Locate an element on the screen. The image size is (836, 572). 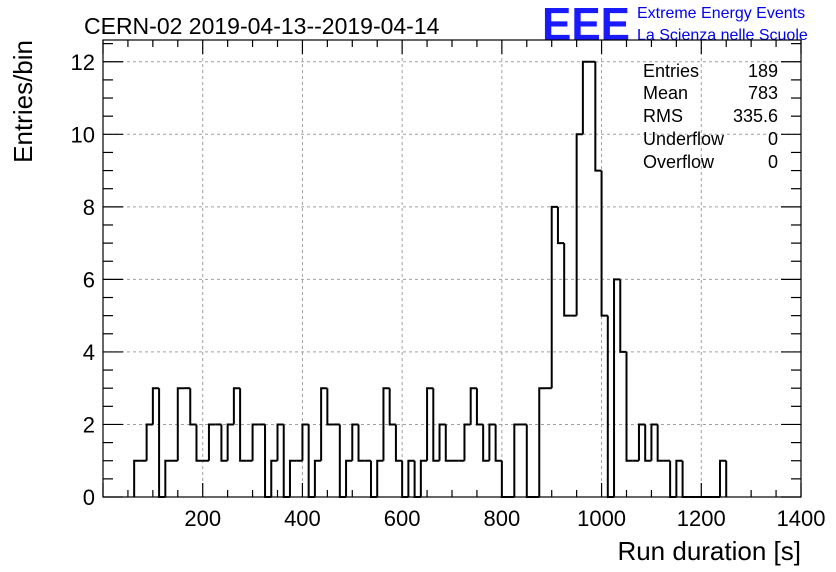
y-tick-label-6: 6 is located at coordinates (89, 279).